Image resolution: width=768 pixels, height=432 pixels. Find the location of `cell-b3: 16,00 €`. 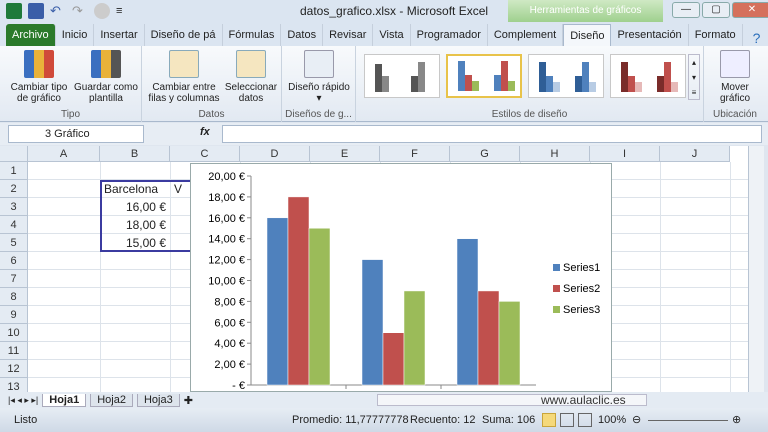

cell-b3: 16,00 € is located at coordinates (145, 207).